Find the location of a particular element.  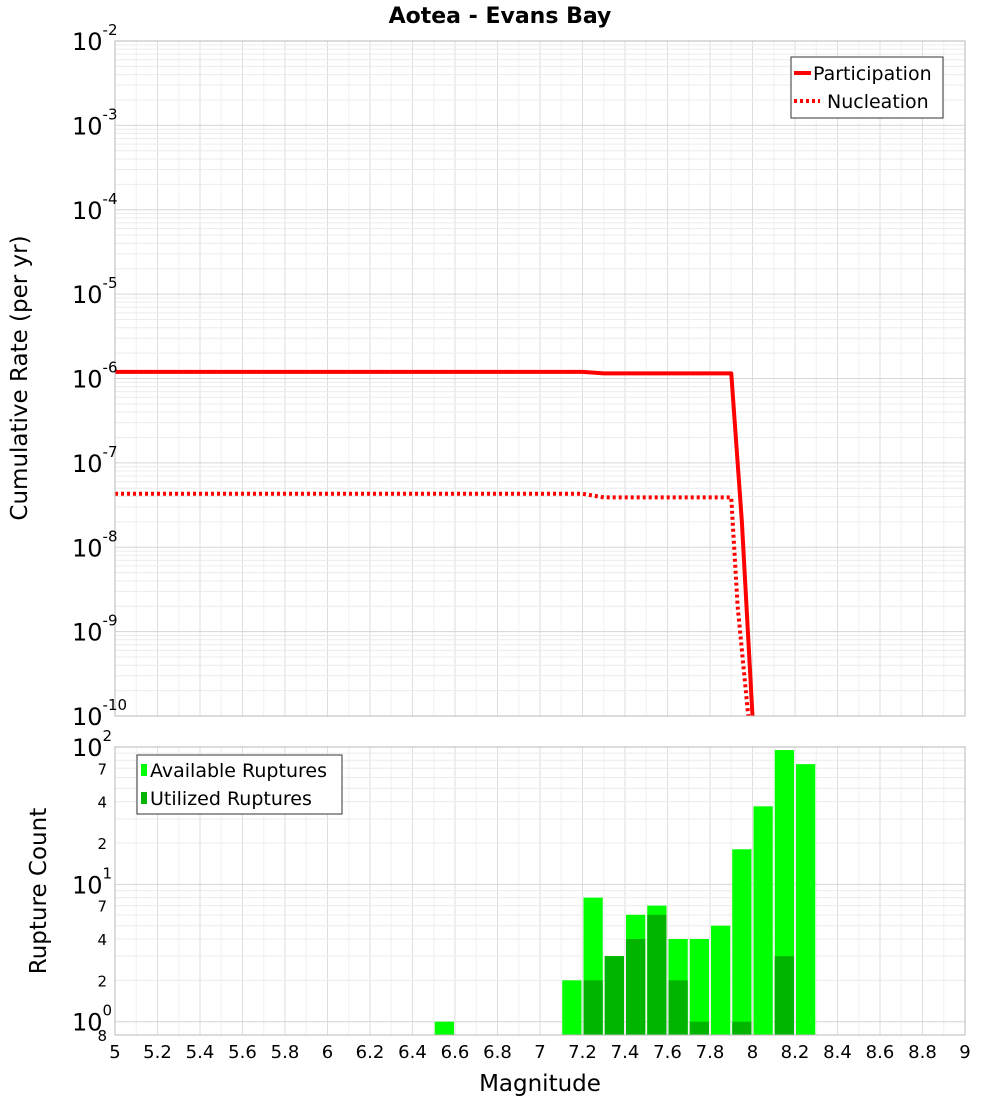

x-tick-label: 8.8 is located at coordinates (922, 1052).